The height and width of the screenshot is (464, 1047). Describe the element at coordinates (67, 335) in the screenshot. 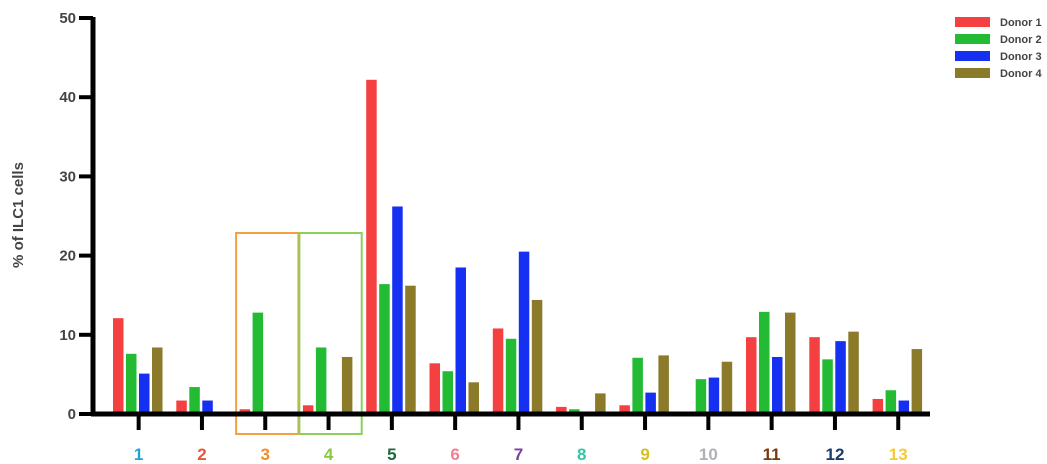

I see `y-tick-label: 10` at that location.